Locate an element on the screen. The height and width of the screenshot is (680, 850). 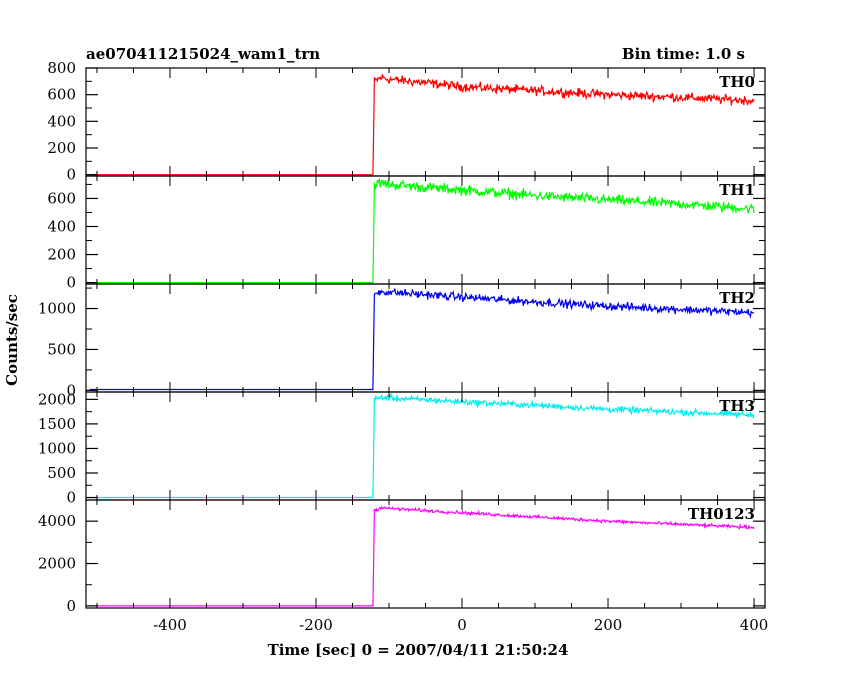
x-tick-label: 400 is located at coordinates (754, 625).